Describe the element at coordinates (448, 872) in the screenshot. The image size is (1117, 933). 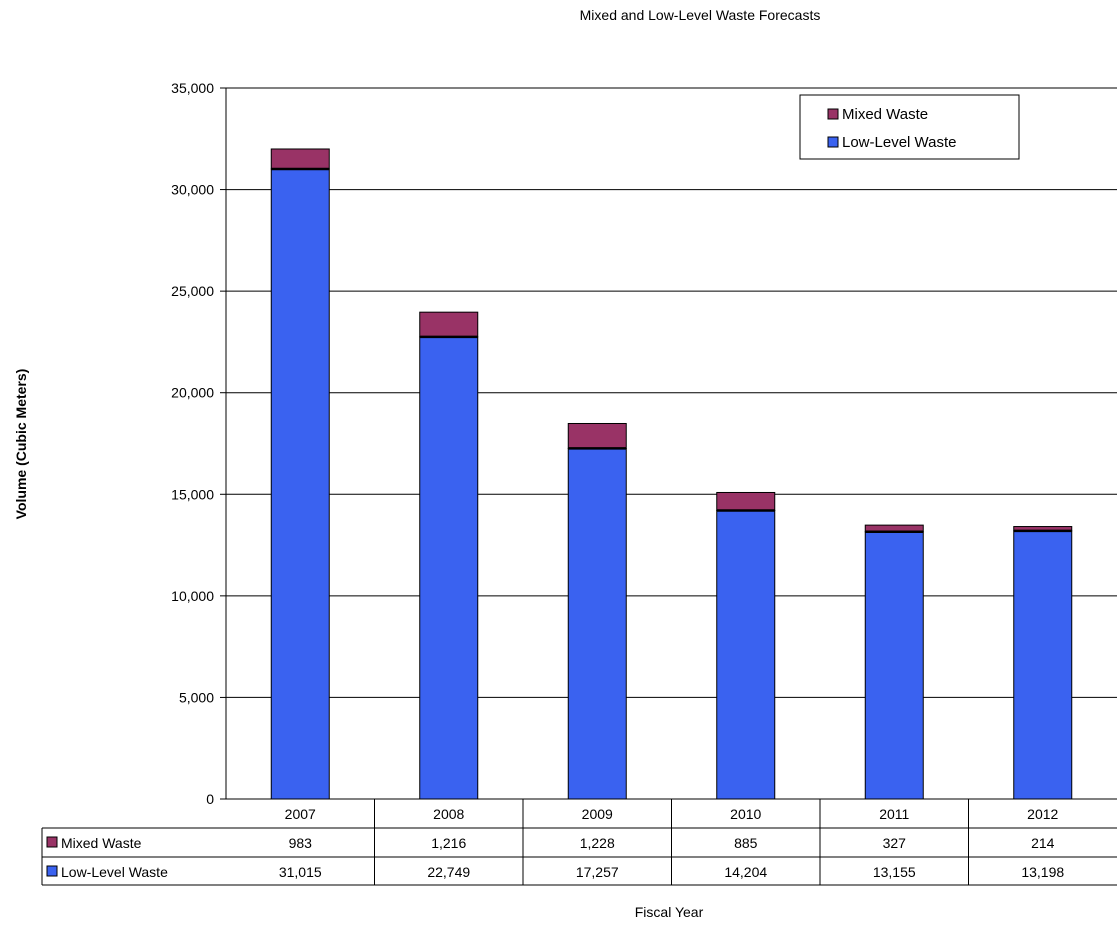
I see `table-cell: 22,749` at that location.